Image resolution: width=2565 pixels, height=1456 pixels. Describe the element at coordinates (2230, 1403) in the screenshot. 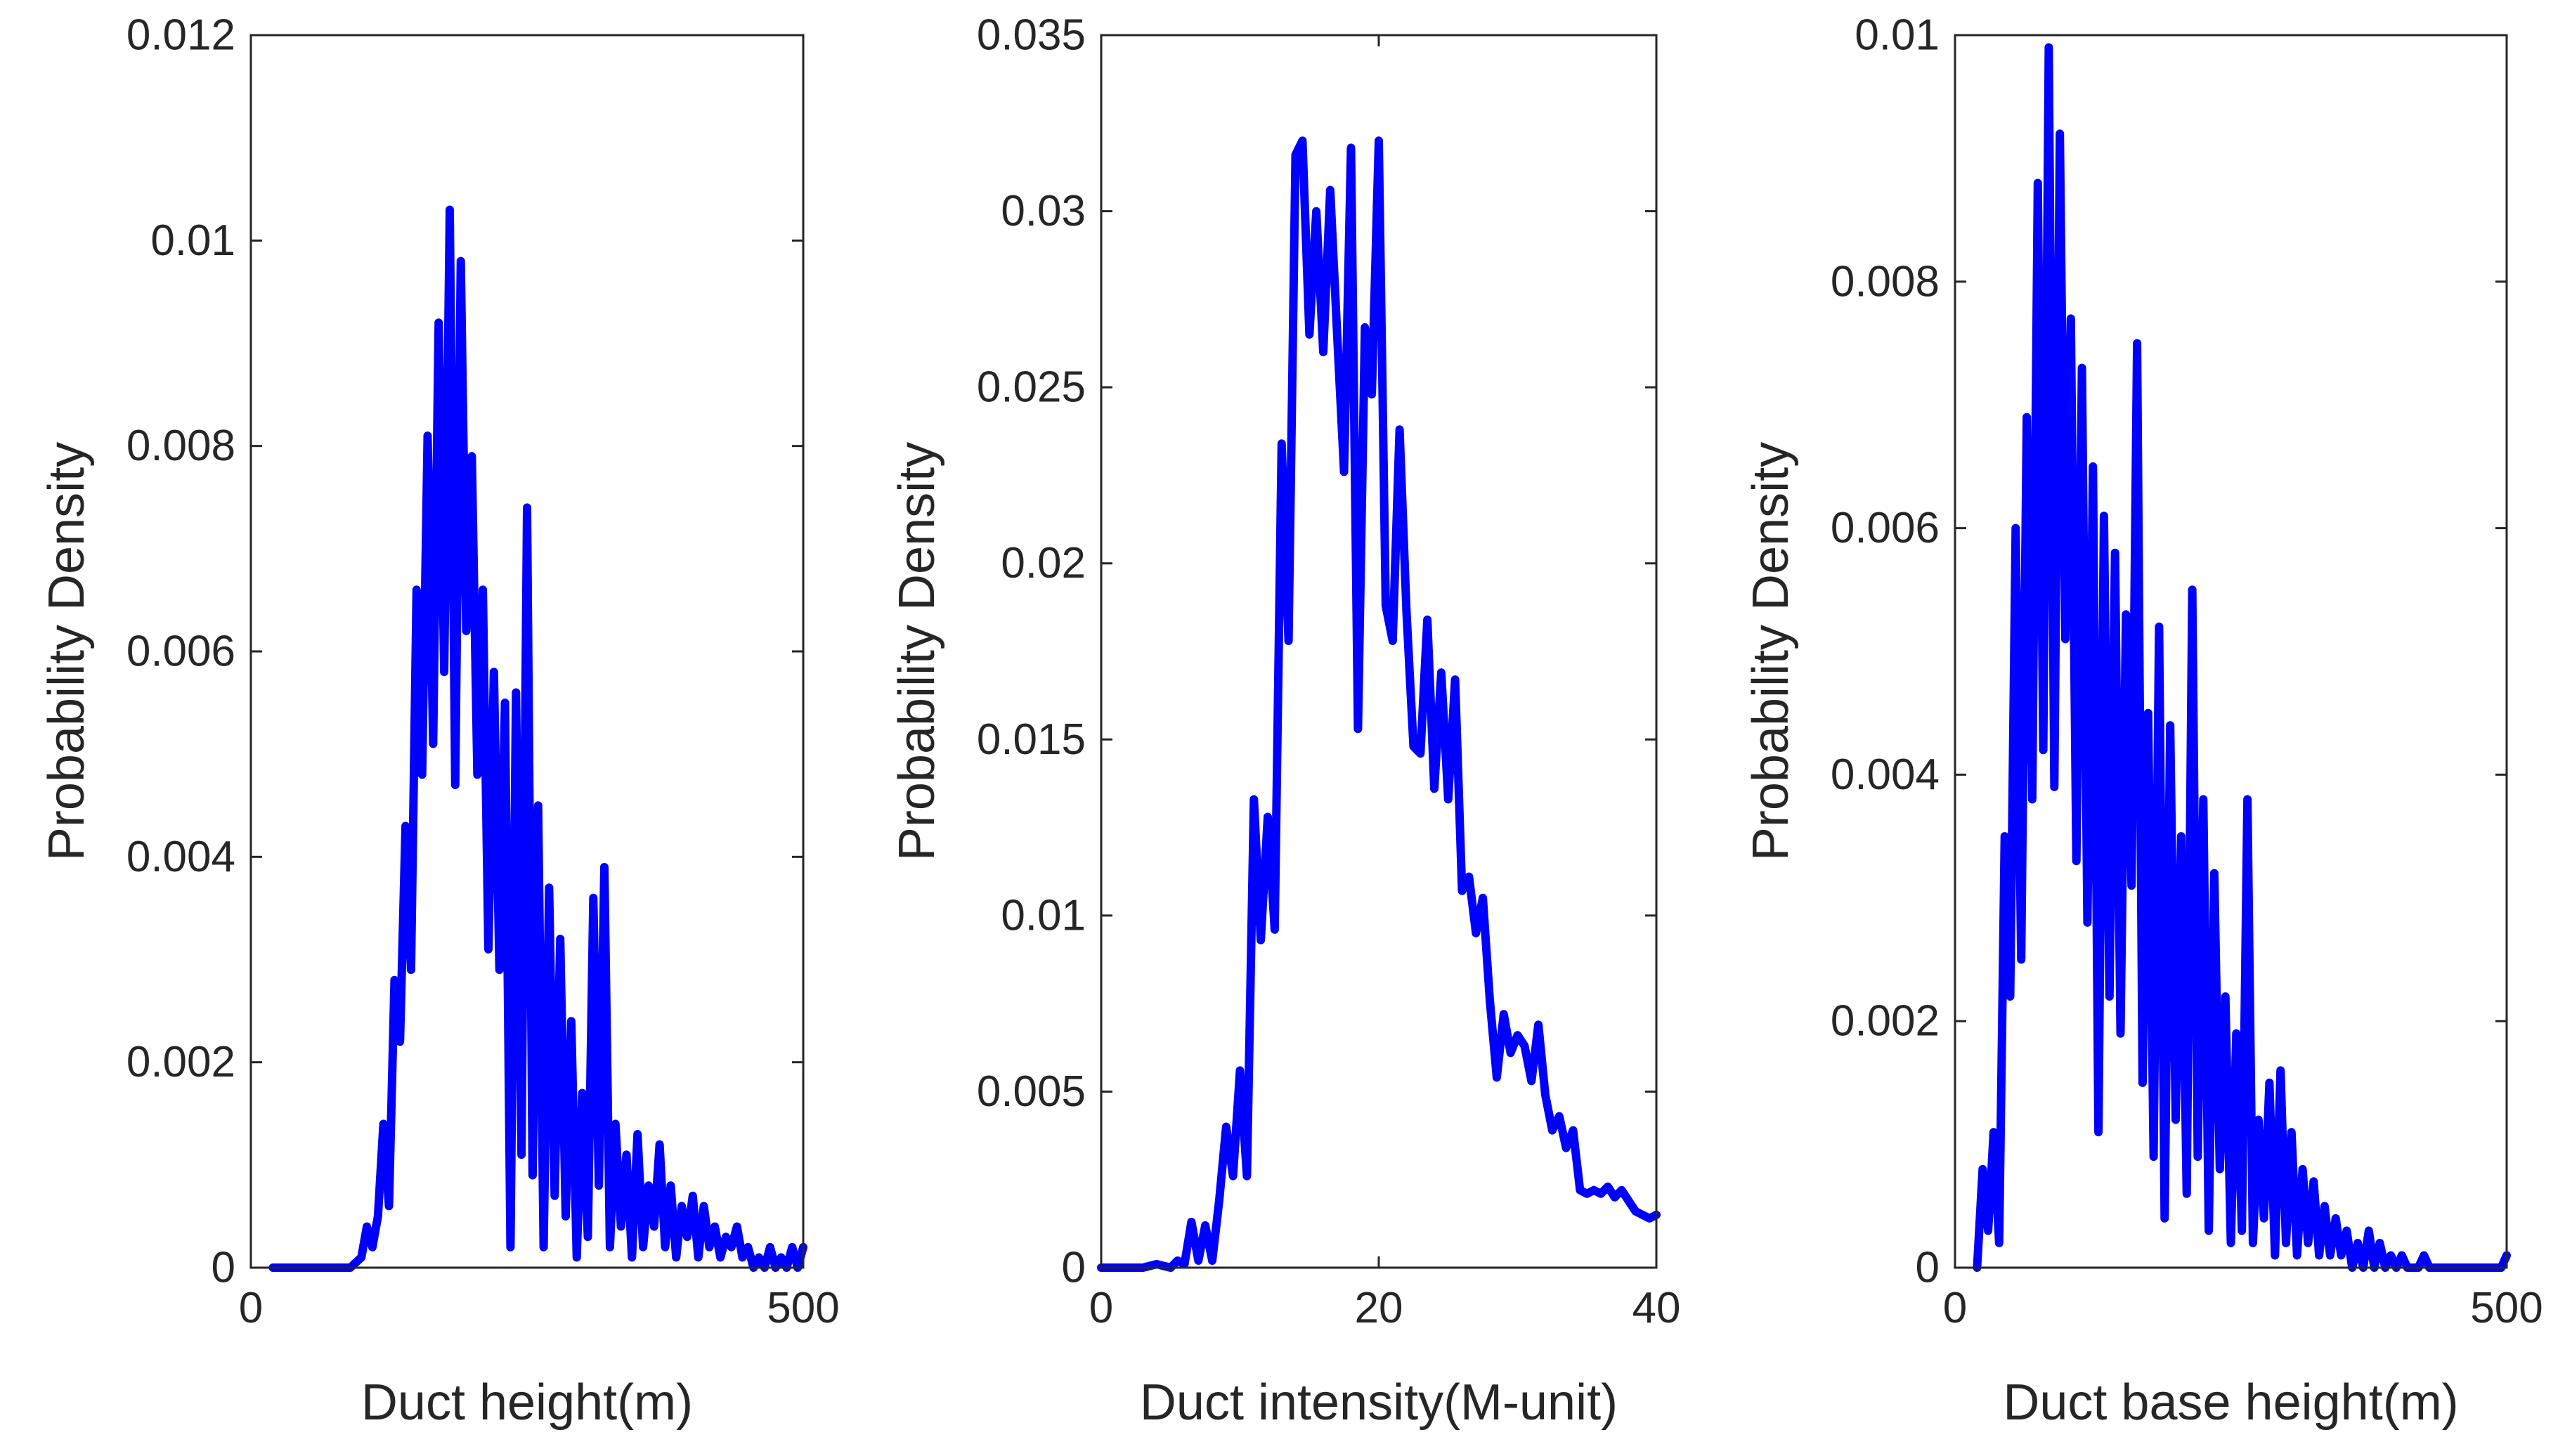

I see `x-axis-label: Duct base height(m)` at that location.